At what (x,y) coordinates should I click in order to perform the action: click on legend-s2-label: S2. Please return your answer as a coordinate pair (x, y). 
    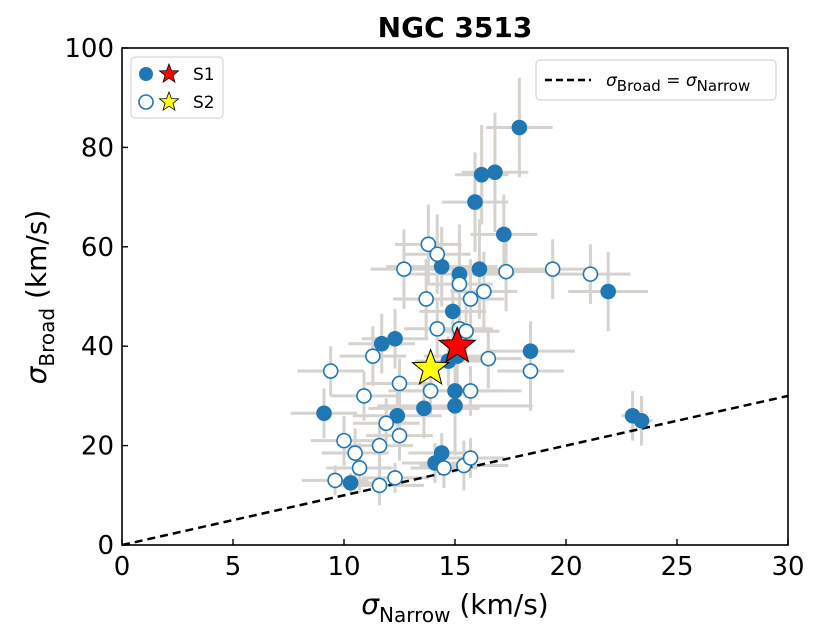
    Looking at the image, I should click on (204, 103).